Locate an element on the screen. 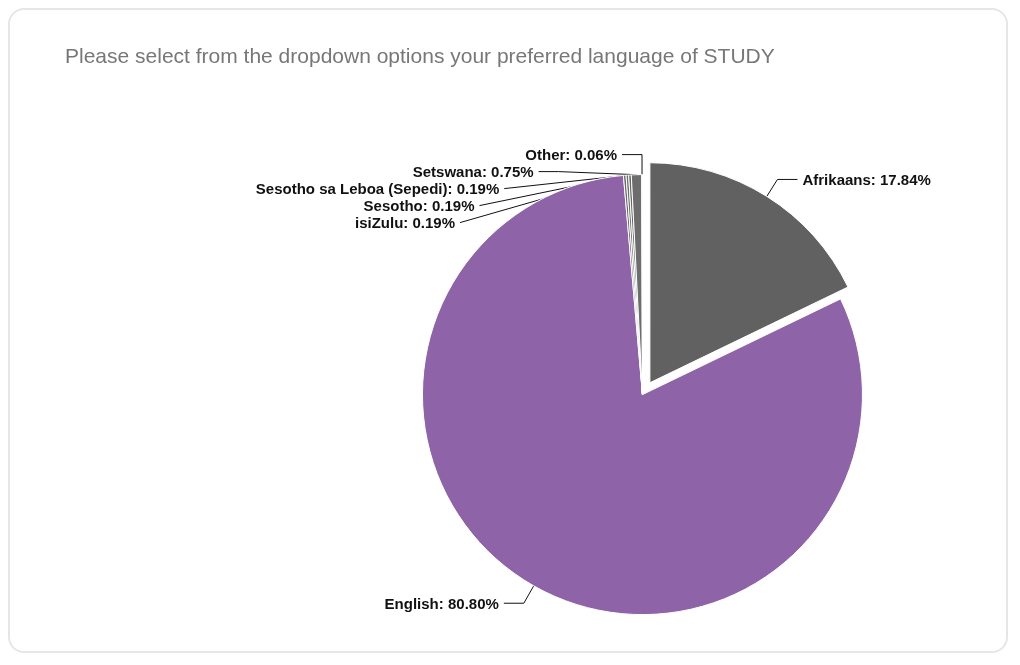 This screenshot has width=1020, height=665. slice-label: isiZulu: 0.19% is located at coordinates (405, 223).